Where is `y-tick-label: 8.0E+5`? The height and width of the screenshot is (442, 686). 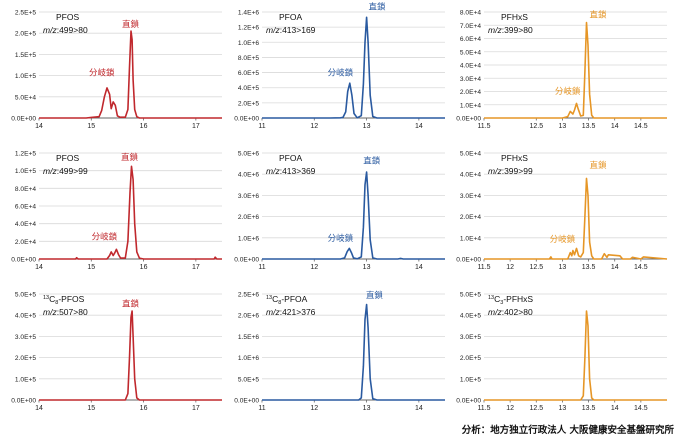 y-tick-label: 8.0E+5 is located at coordinates (248, 58).